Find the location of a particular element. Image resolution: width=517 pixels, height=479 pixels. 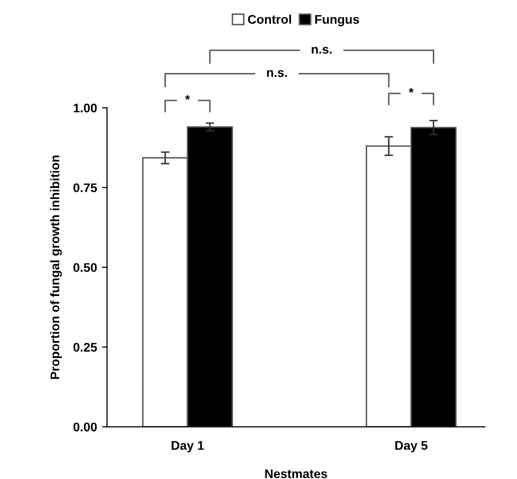

legend-label: Fungus is located at coordinates (337, 20).